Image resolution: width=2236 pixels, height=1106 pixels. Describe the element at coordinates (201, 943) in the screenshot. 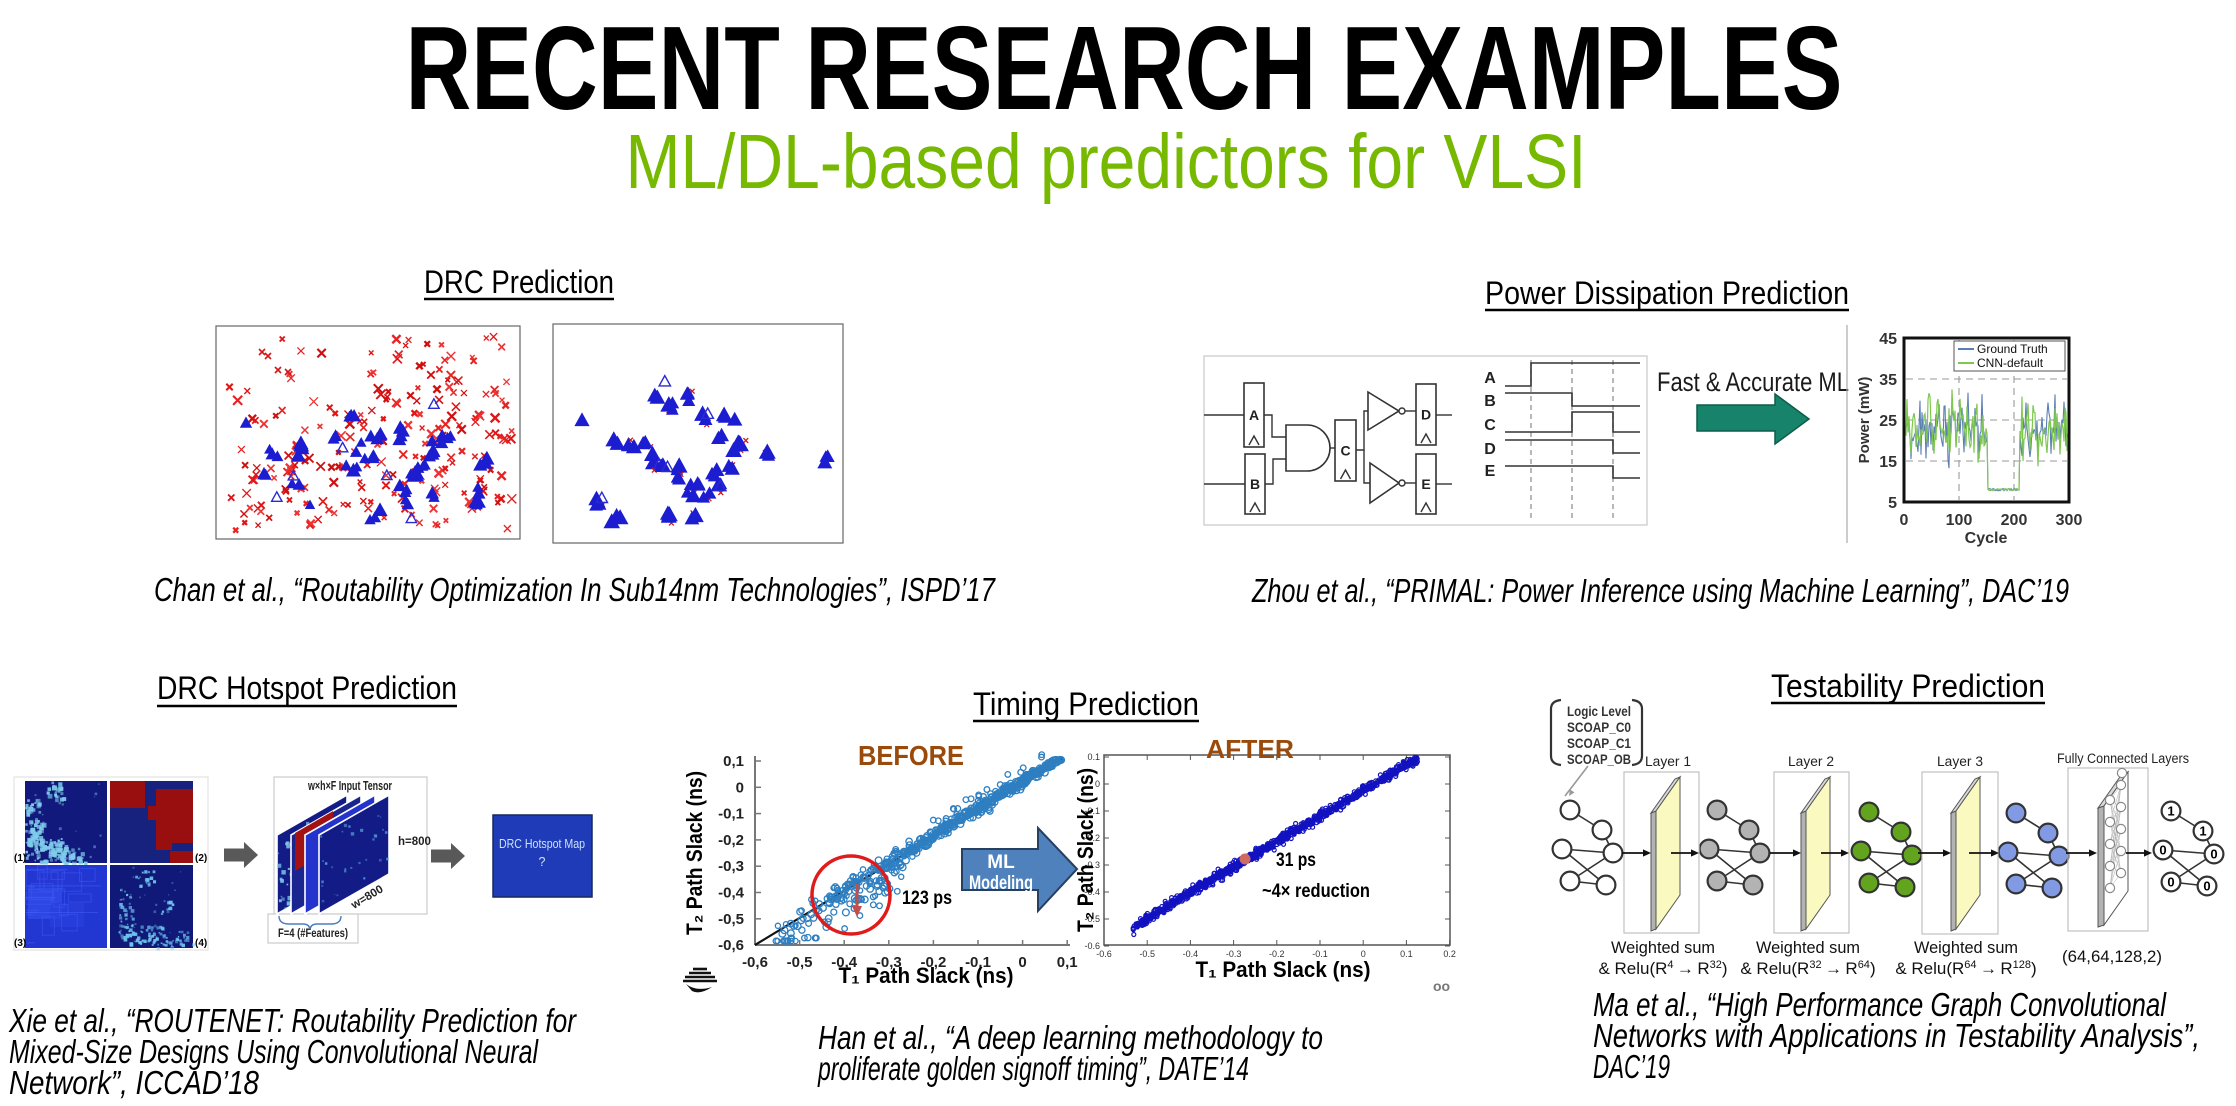

I see `svg-text: (4)` at that location.